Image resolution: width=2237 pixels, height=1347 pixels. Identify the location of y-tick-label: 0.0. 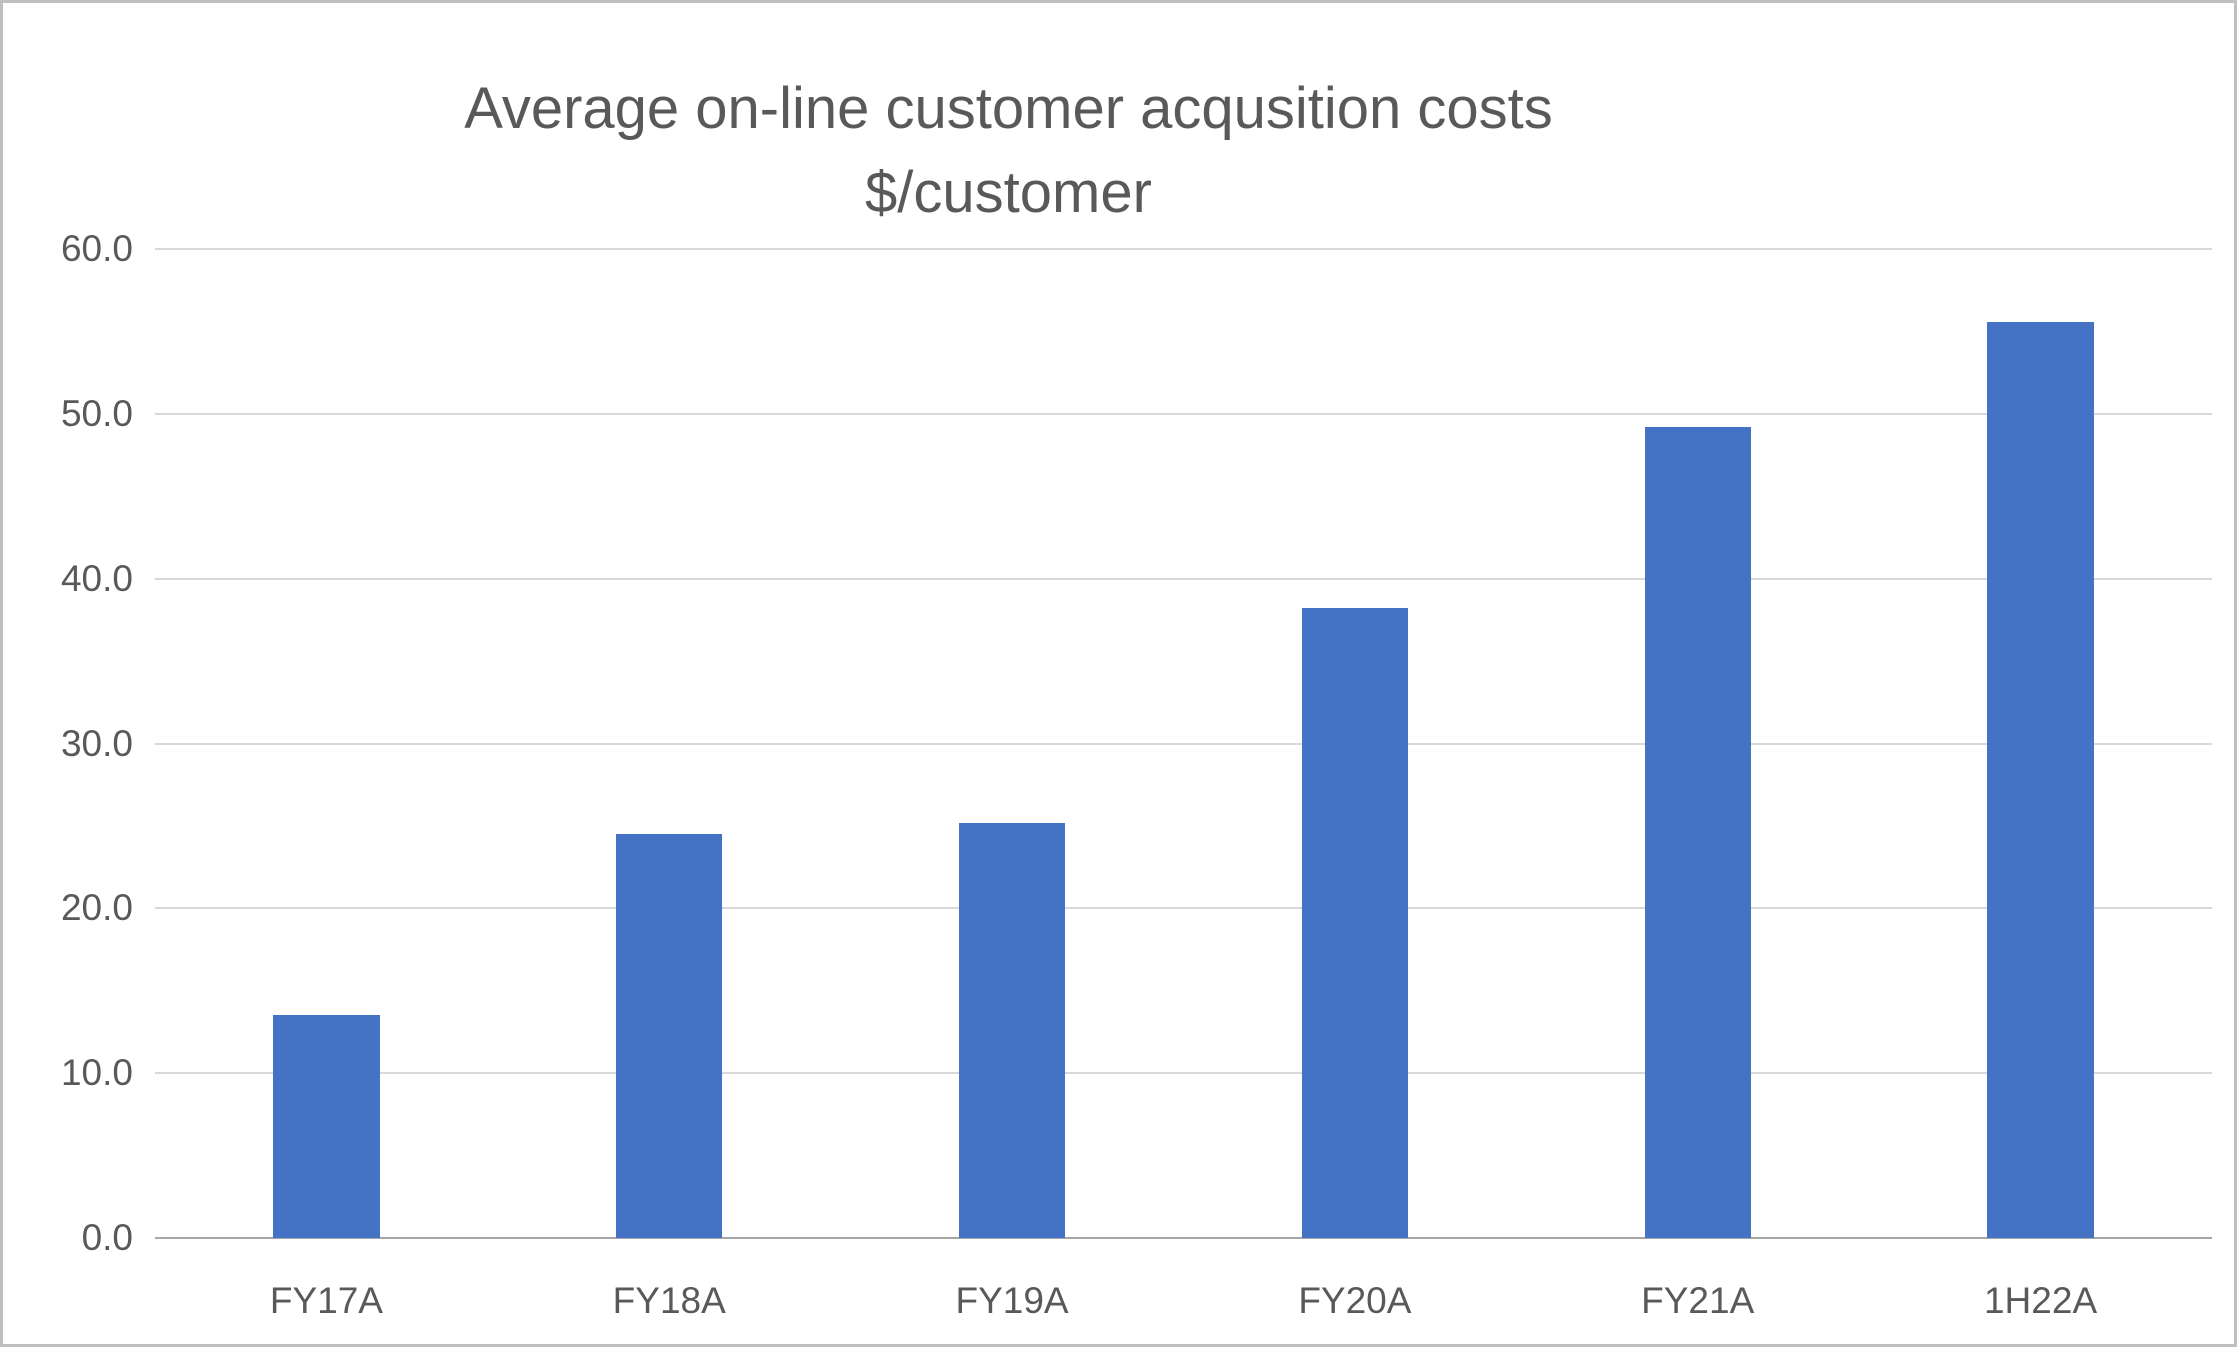
(107, 1237).